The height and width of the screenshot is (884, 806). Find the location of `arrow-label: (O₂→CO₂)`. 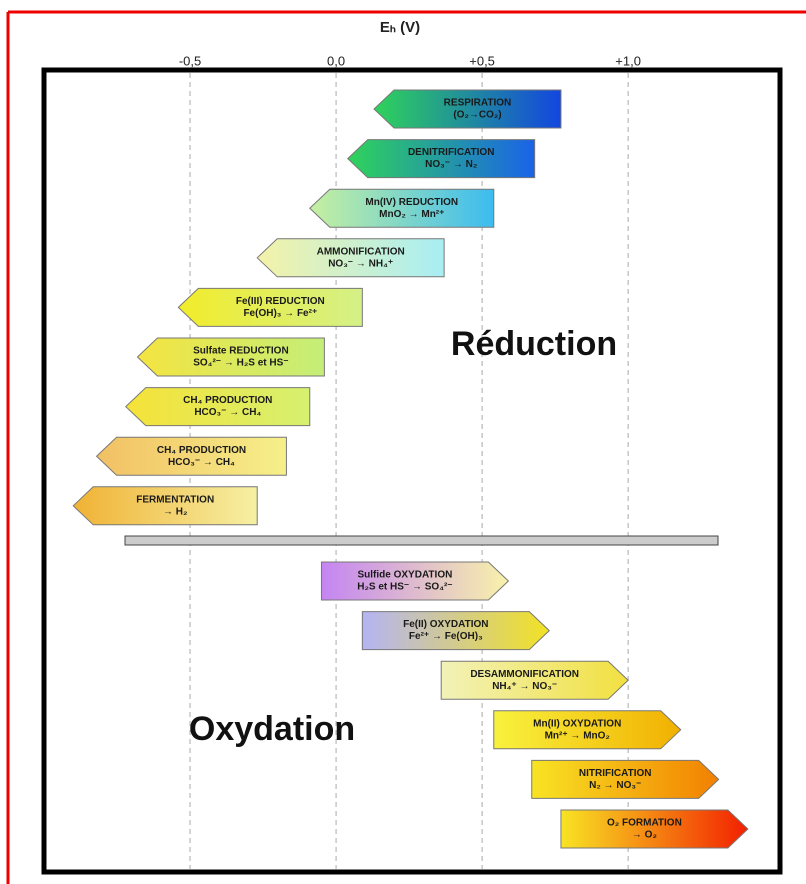

arrow-label: (O₂→CO₂) is located at coordinates (477, 115).